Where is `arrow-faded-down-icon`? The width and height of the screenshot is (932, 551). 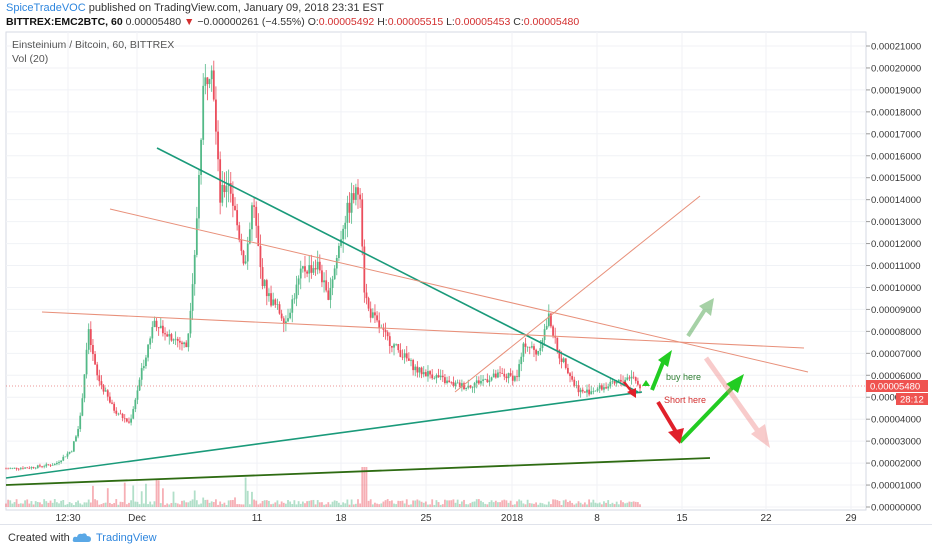
arrow-faded-down-icon is located at coordinates (736, 402).